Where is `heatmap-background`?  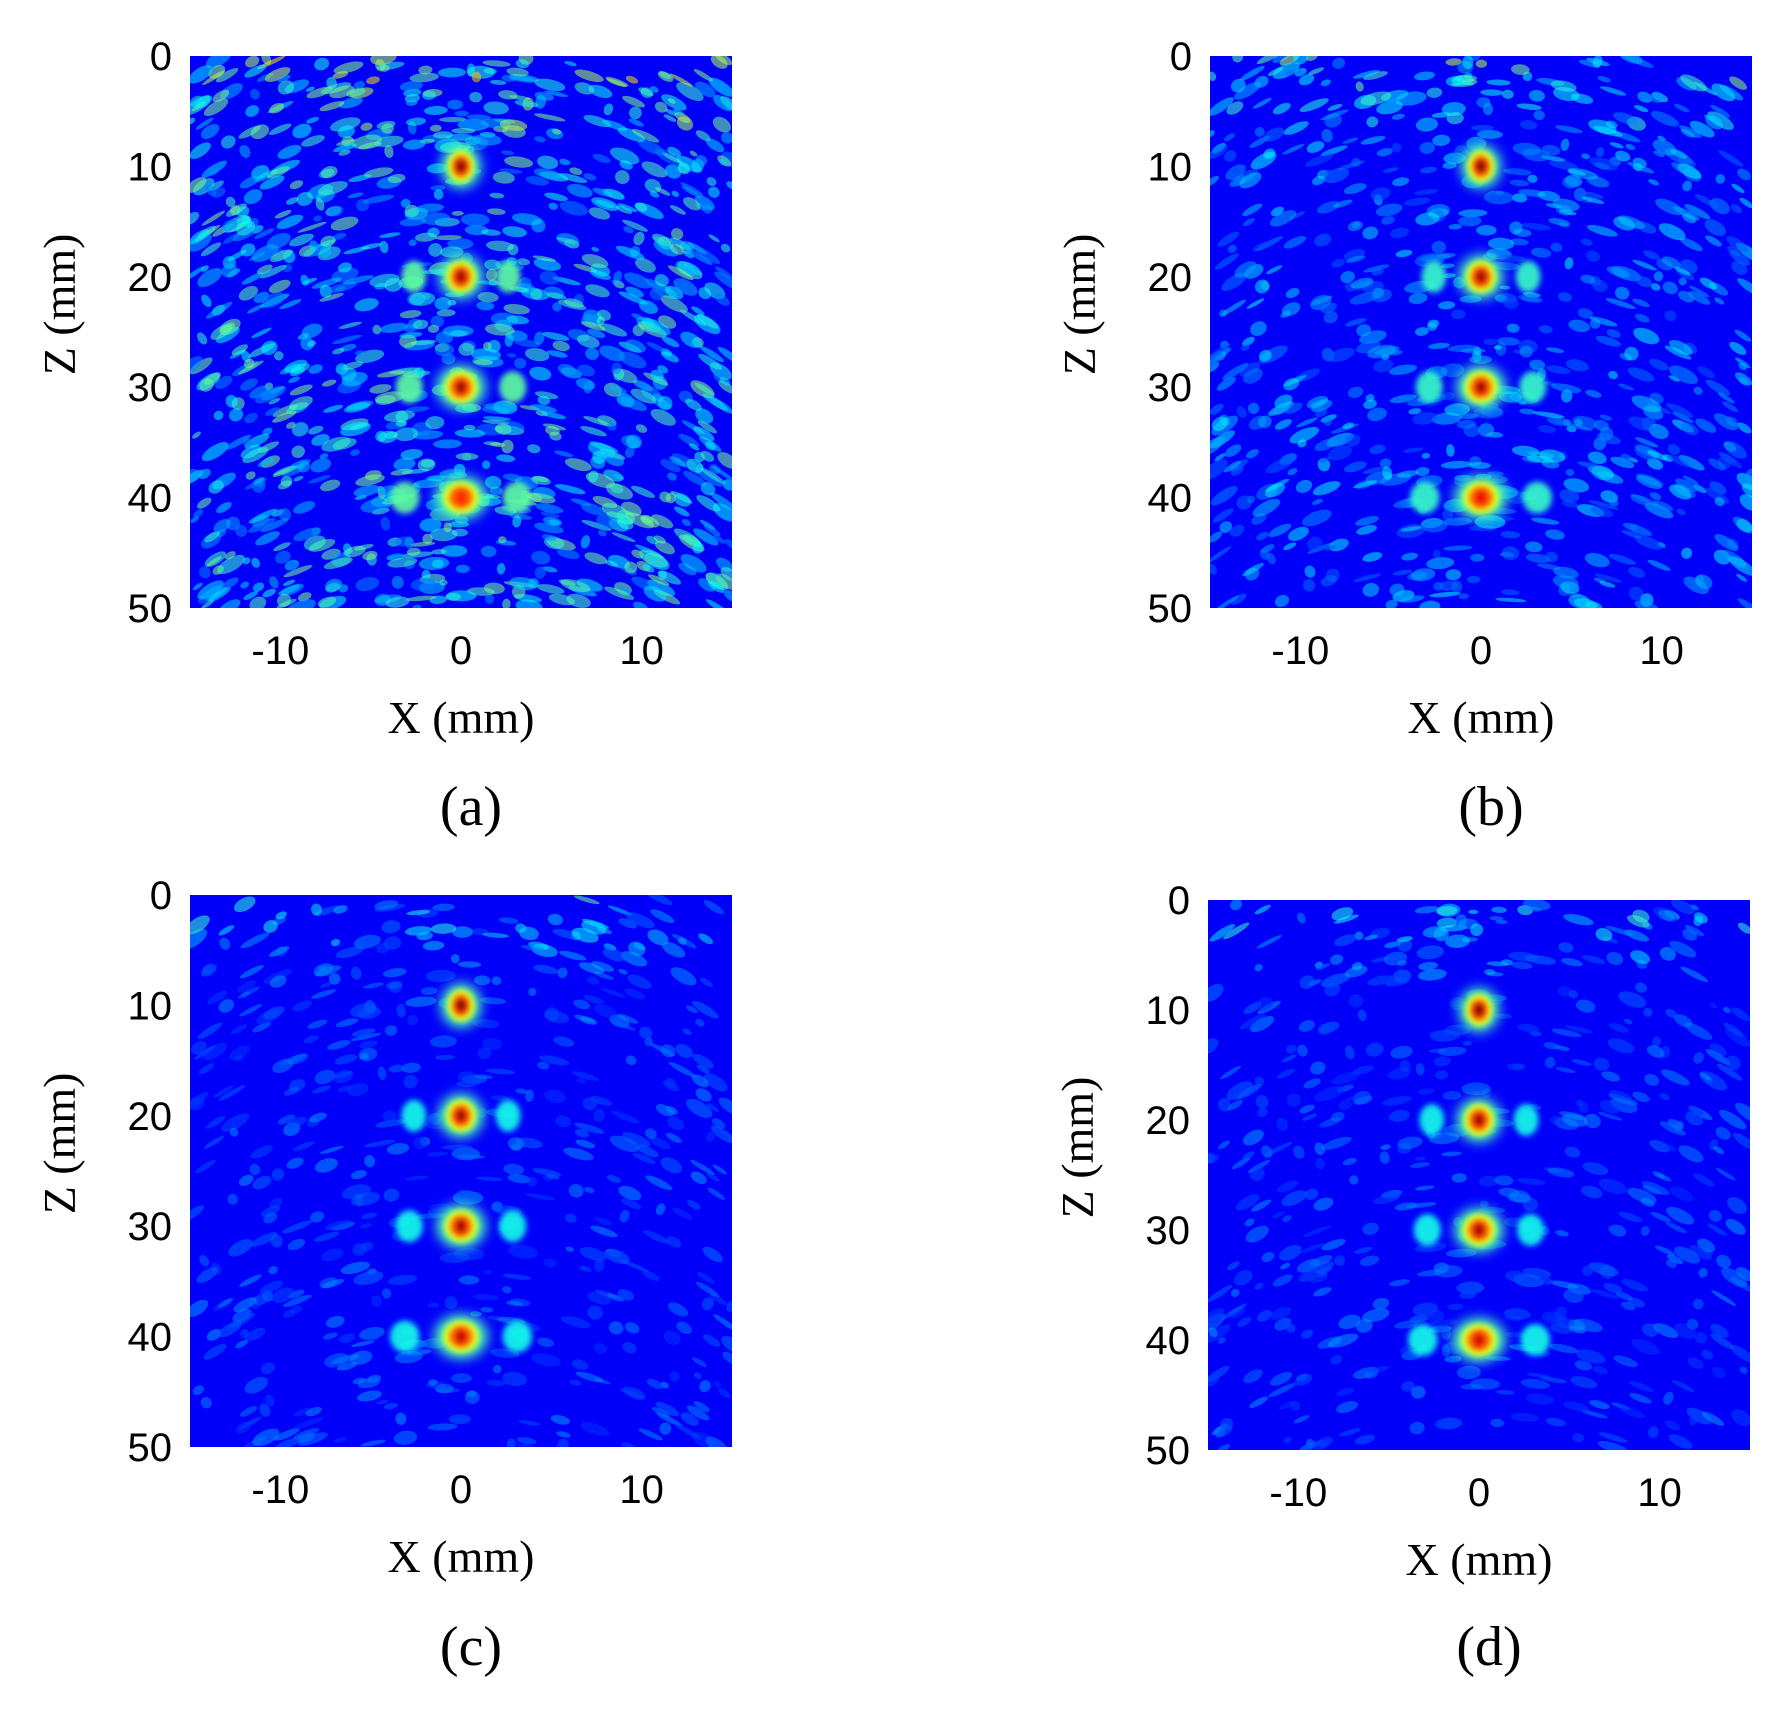 heatmap-background is located at coordinates (1479, 1175).